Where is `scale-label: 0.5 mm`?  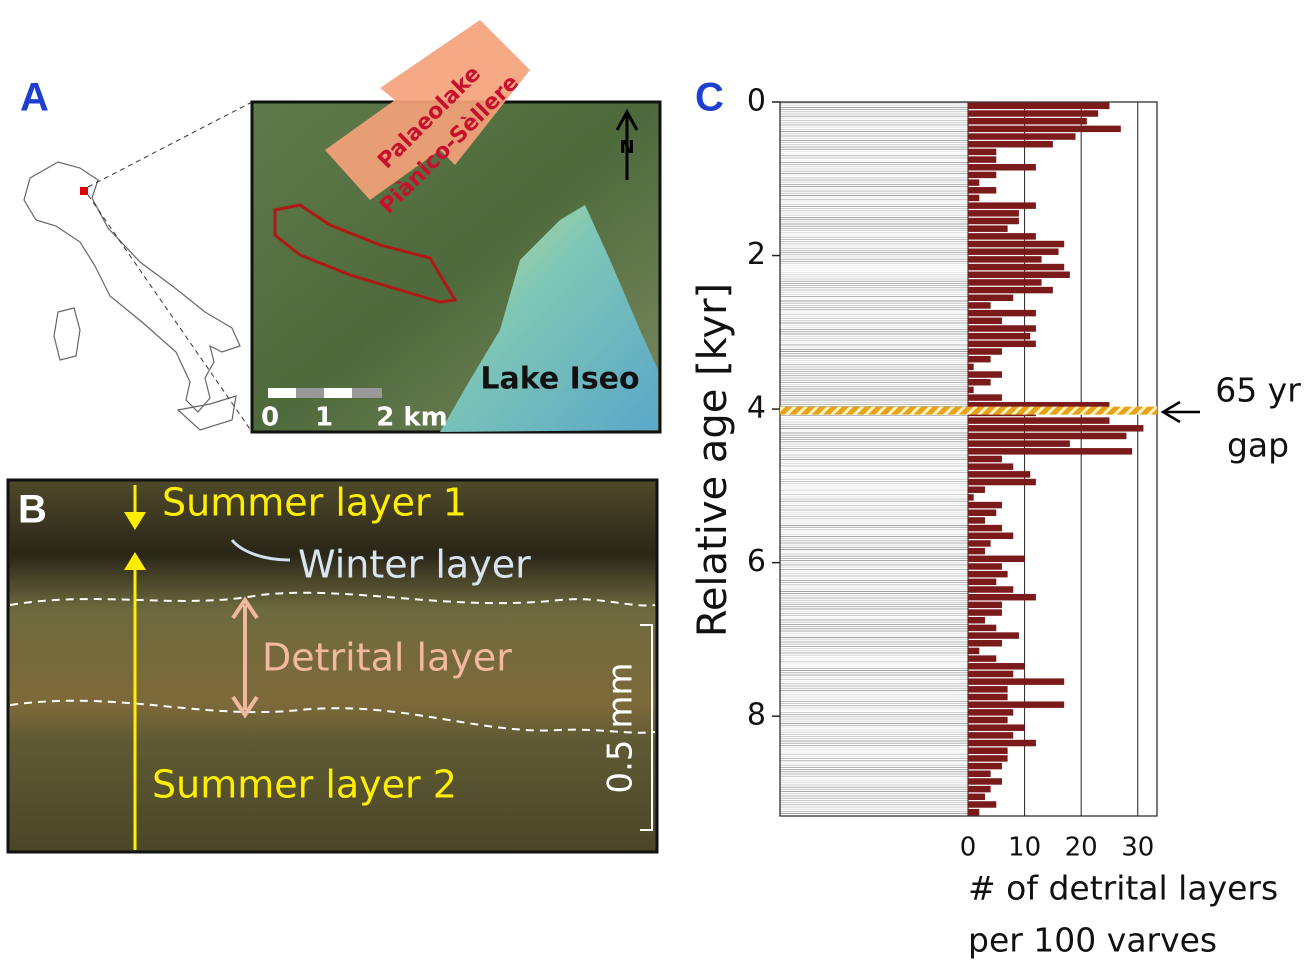
scale-label: 0.5 mm is located at coordinates (621, 727).